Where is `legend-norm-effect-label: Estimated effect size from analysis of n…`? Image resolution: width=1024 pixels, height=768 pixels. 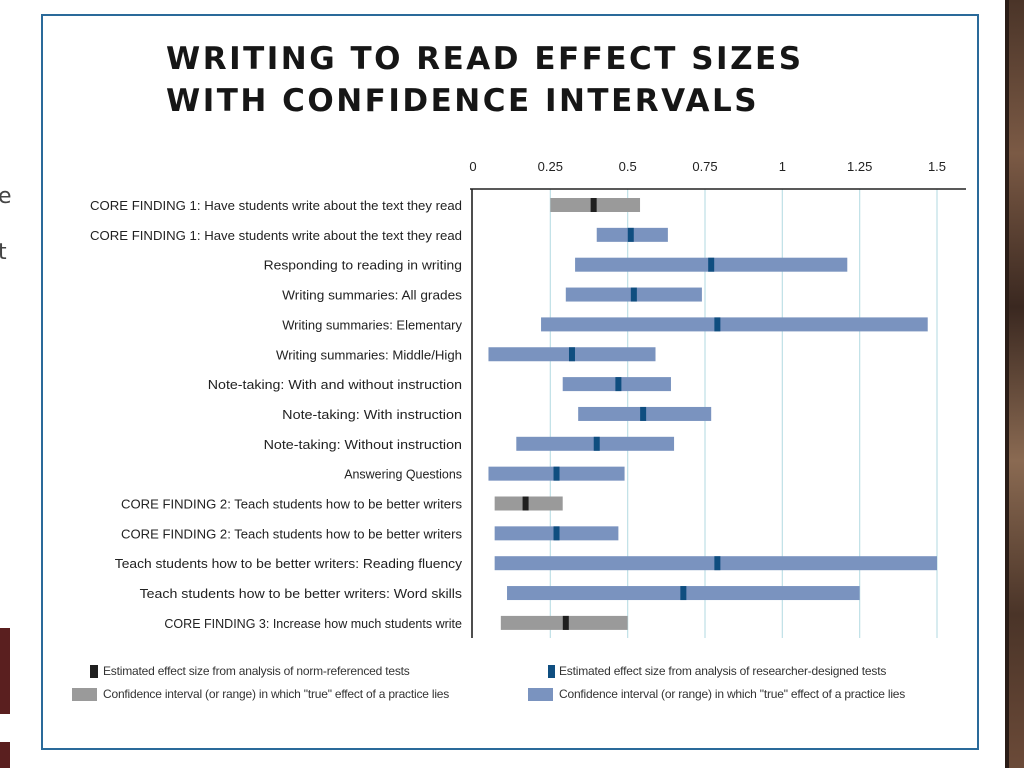 legend-norm-effect-label: Estimated effect size from analysis of n… is located at coordinates (256, 671).